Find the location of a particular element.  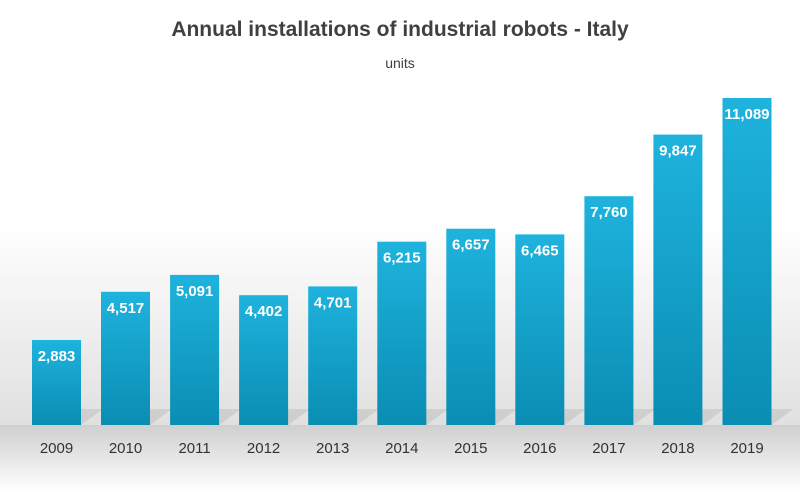

bar-value-label: 11,089 is located at coordinates (746, 114).